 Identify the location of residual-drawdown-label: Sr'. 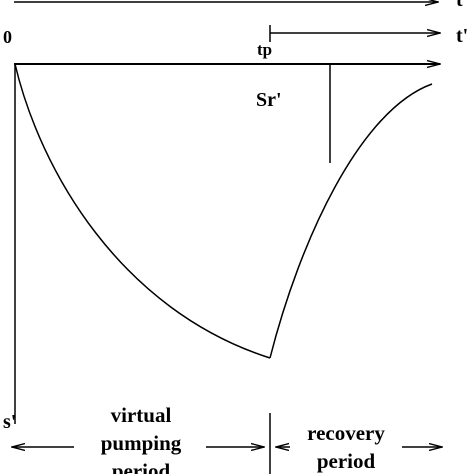
(269, 100).